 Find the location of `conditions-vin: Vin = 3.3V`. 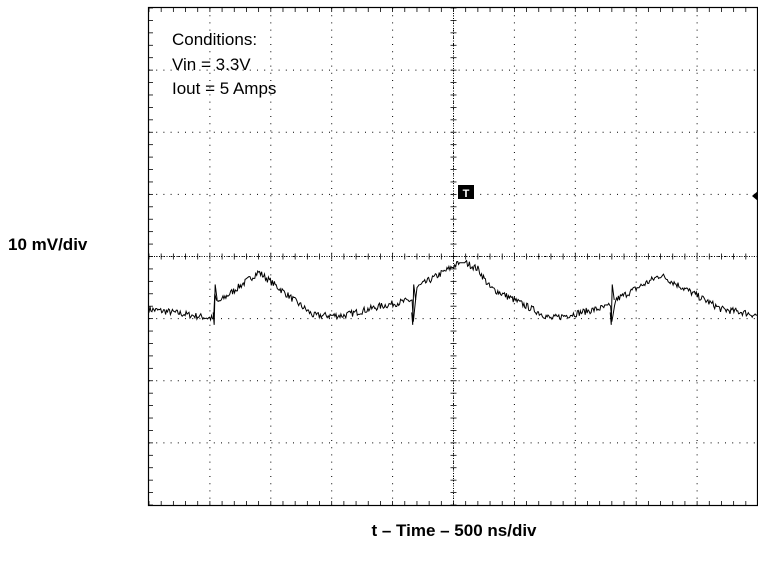

conditions-vin: Vin = 3.3V is located at coordinates (211, 64).